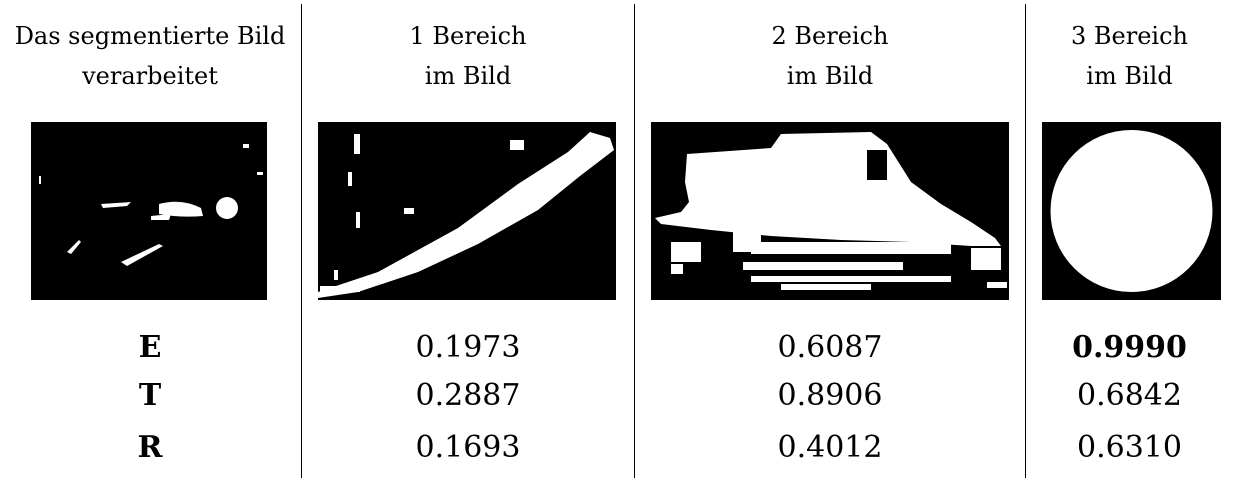 The height and width of the screenshot is (487, 1233). Describe the element at coordinates (1129, 395) in the screenshot. I see `value-t: 0.6842` at that location.